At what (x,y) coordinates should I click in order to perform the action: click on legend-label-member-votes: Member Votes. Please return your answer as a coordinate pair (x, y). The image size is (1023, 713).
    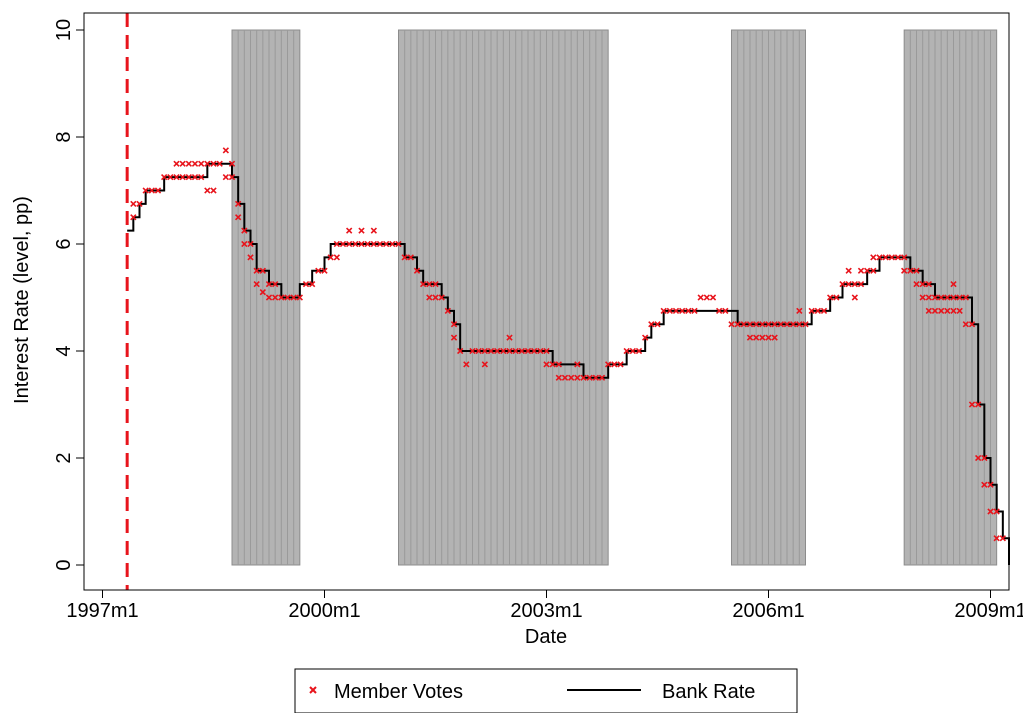
    Looking at the image, I should click on (398, 692).